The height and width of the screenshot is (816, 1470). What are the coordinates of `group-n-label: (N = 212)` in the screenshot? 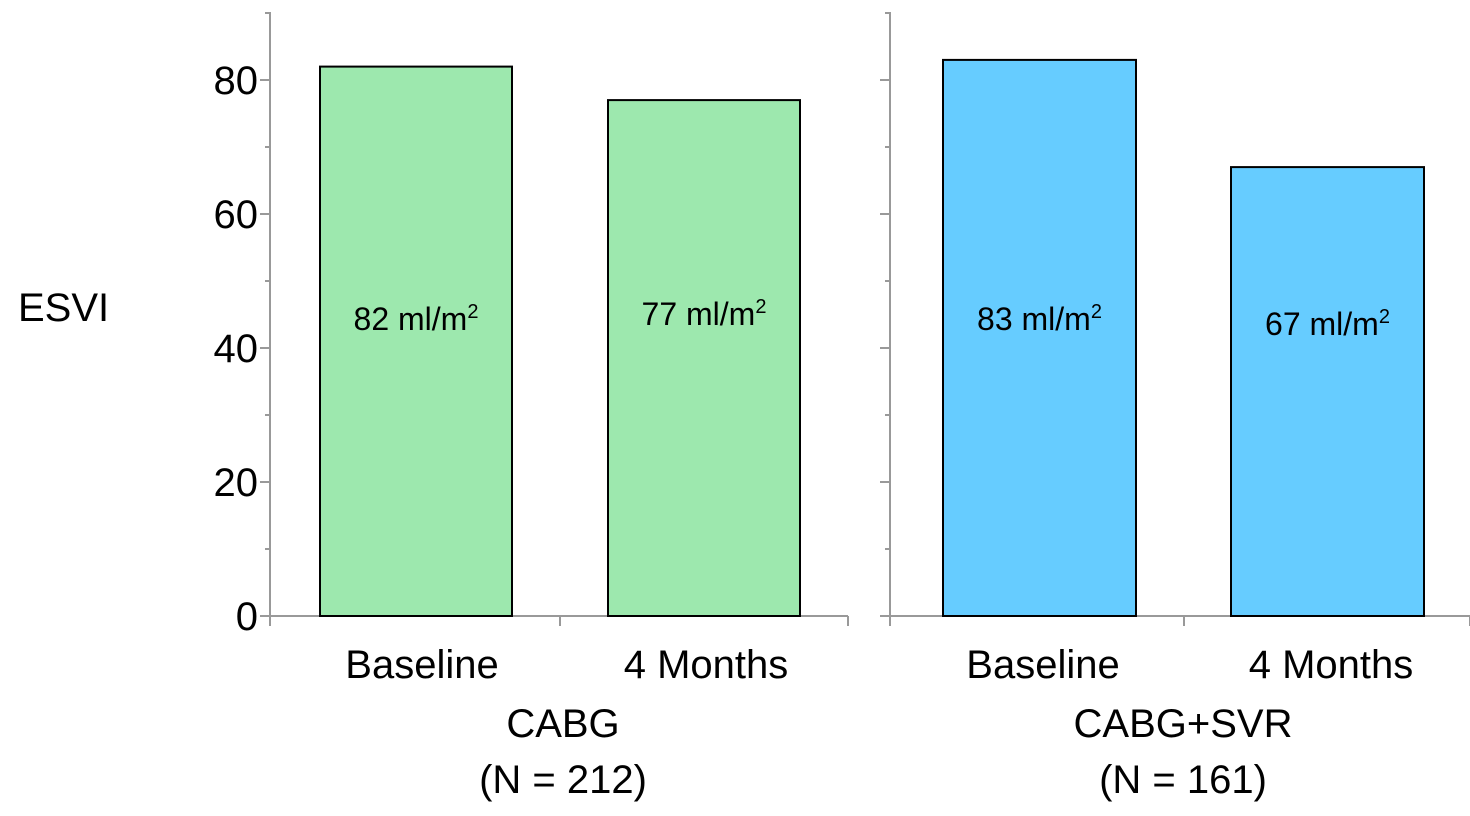 It's located at (563, 780).